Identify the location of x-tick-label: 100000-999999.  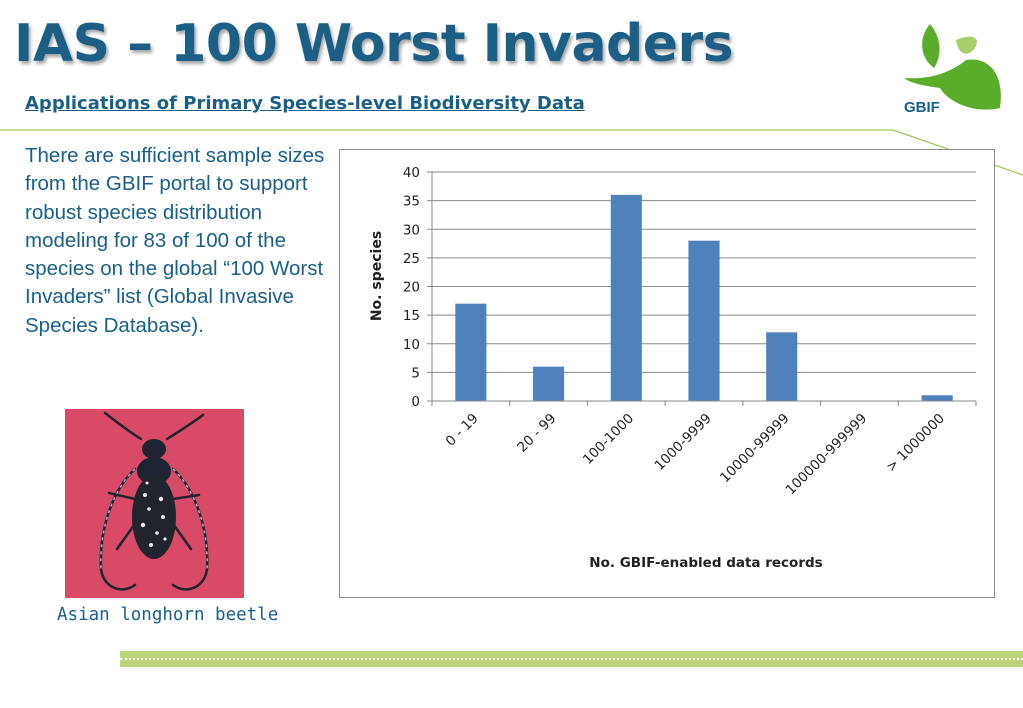
(827, 455).